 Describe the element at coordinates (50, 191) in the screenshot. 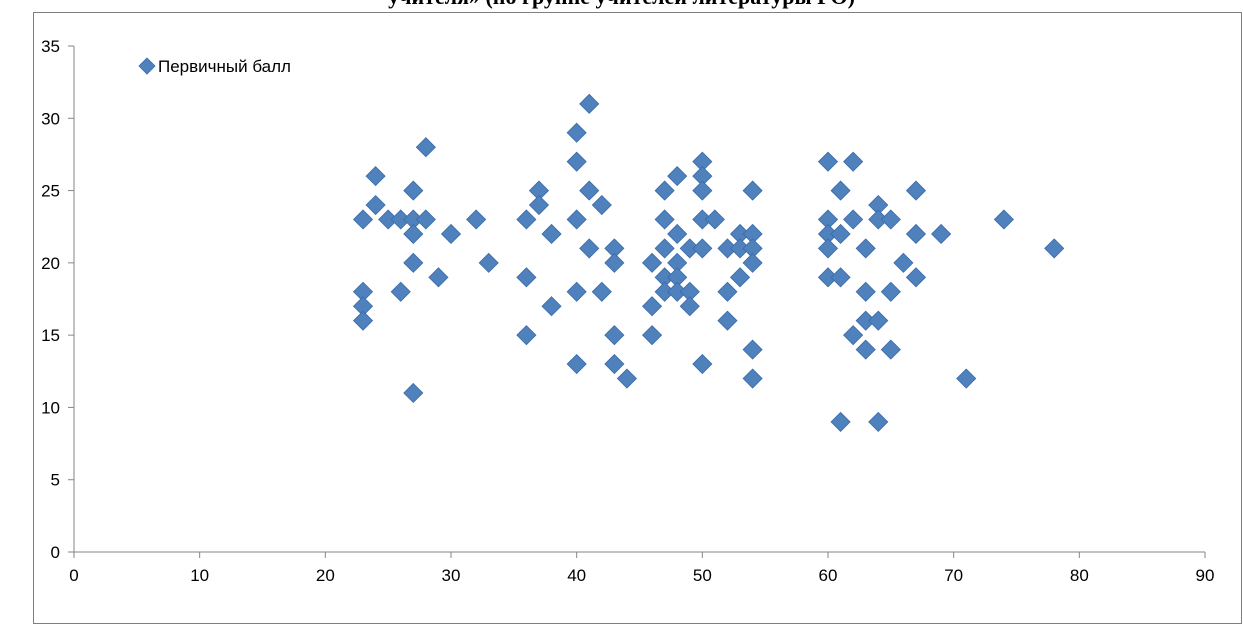

I see `y-tick-label: 25` at that location.